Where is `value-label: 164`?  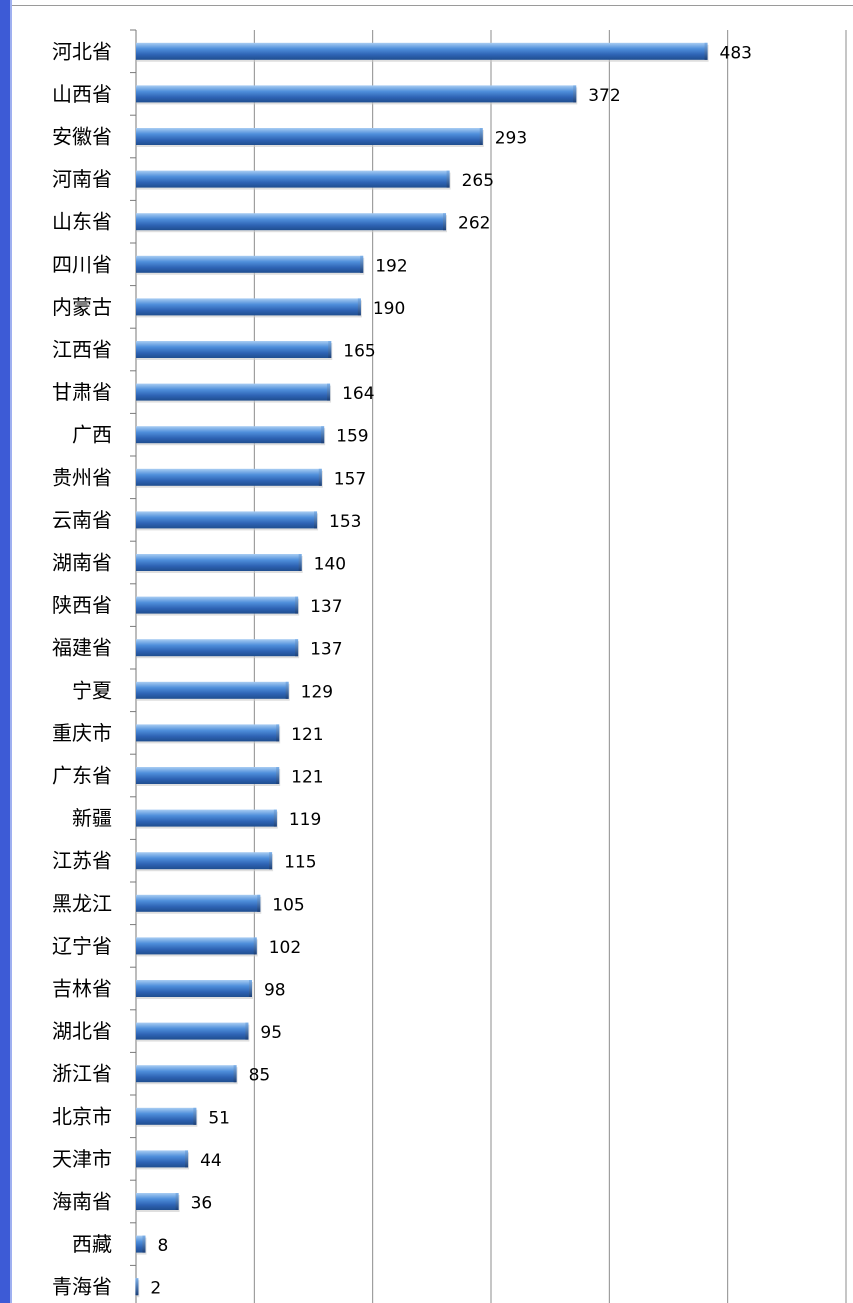
value-label: 164 is located at coordinates (358, 394).